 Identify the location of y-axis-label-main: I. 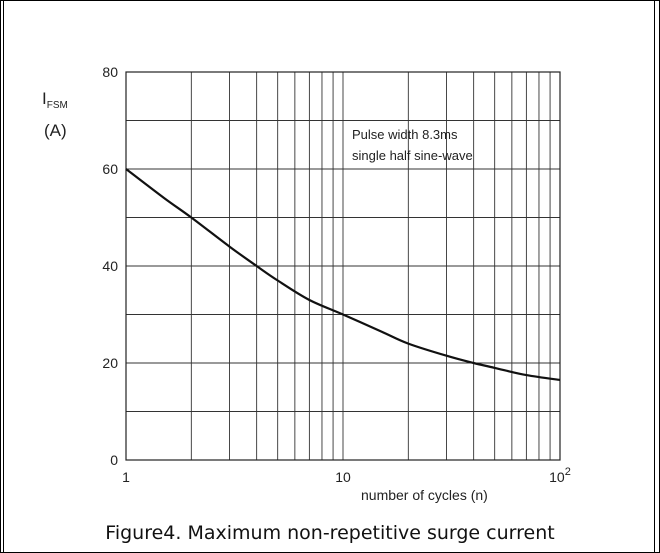
(44, 98).